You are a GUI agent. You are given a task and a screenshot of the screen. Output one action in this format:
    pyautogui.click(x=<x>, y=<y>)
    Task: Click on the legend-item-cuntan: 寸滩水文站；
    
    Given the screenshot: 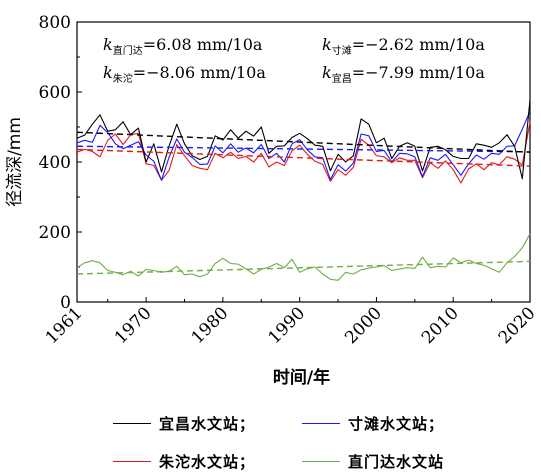 What is the action you would take?
    pyautogui.click(x=373, y=423)
    